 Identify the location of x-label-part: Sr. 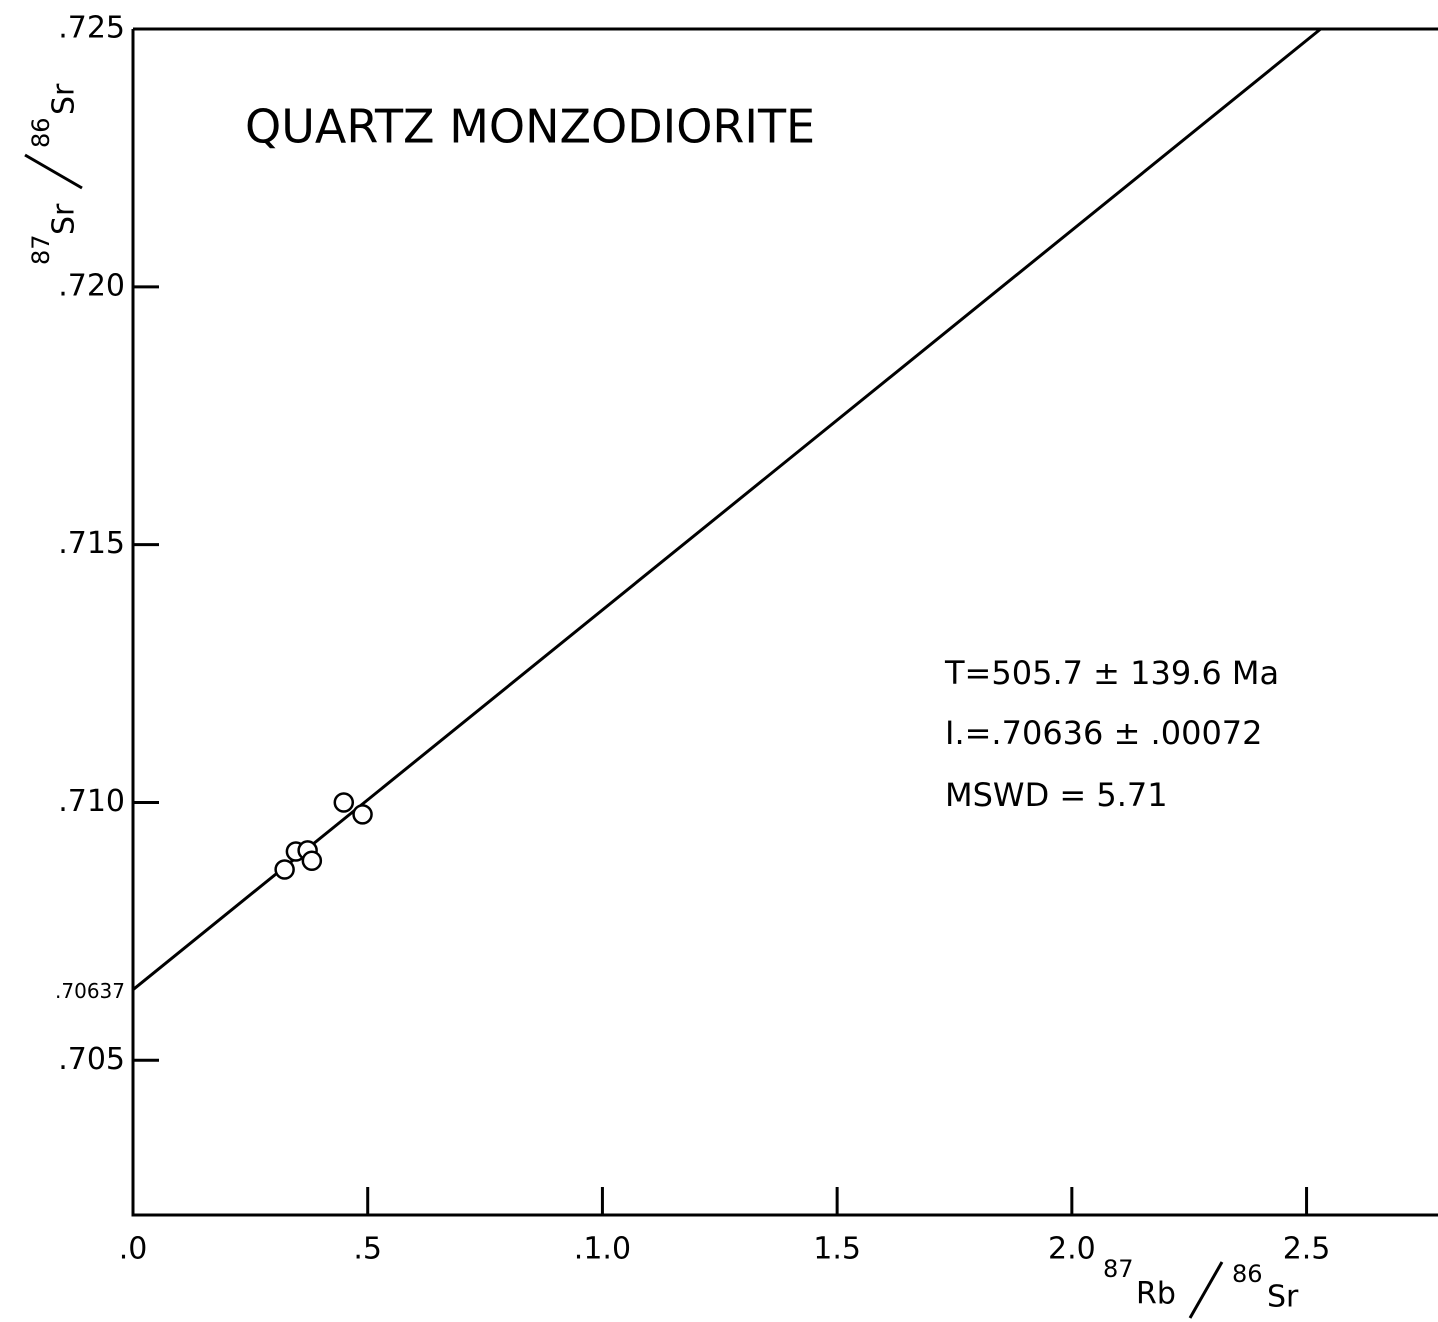
(1283, 1297).